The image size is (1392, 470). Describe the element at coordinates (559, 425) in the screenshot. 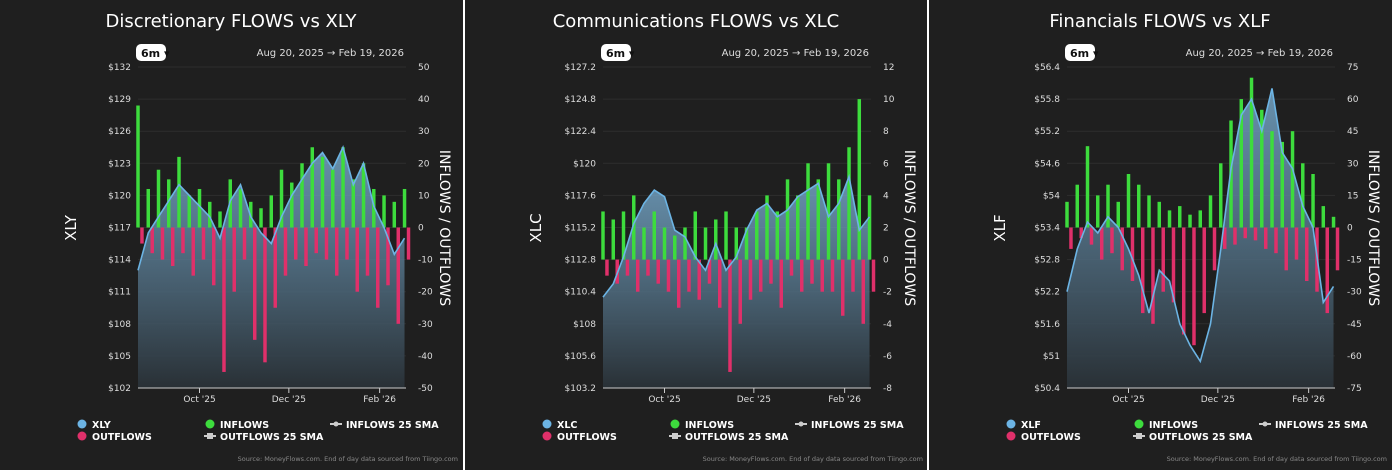

I see `legend-item-xlc: XLC` at that location.